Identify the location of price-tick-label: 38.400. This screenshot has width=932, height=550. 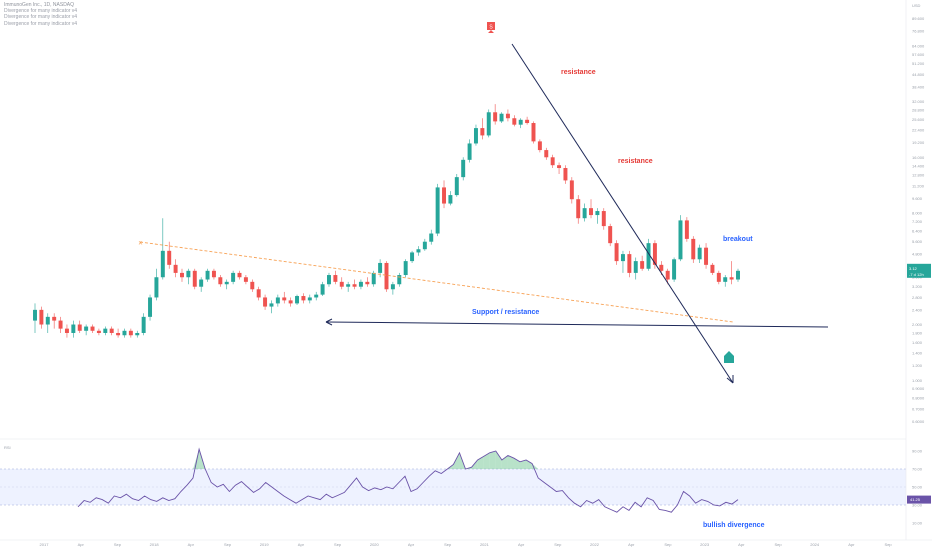
(918, 86).